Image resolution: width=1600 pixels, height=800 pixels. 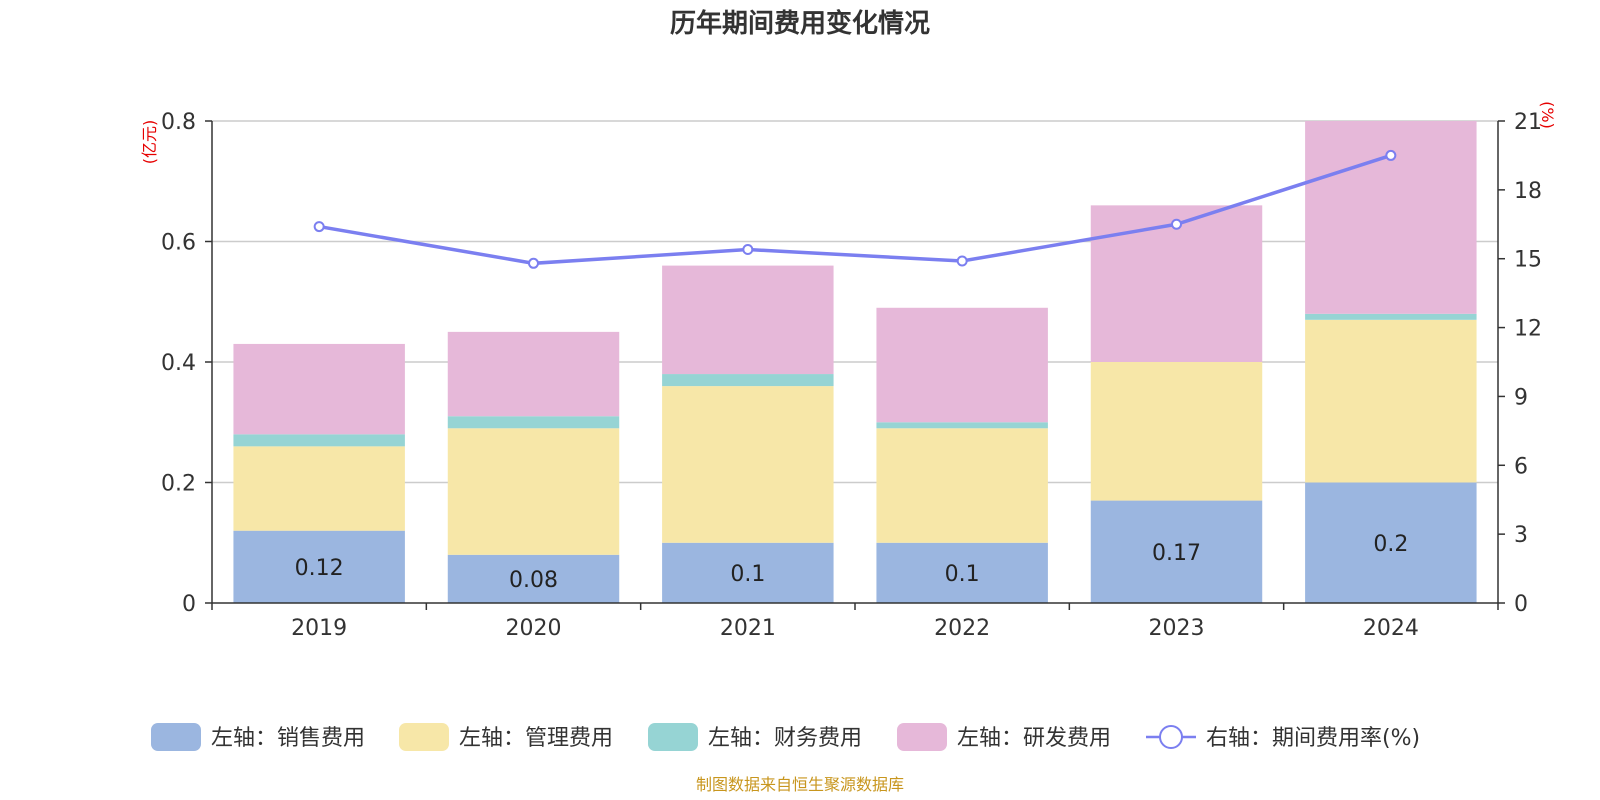 I want to click on bar-data-label: 0.2, so click(x=1390, y=544).